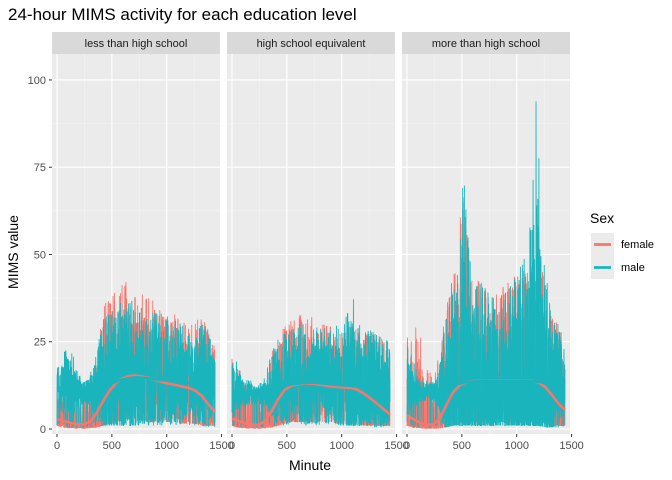 This screenshot has width=672, height=480. I want to click on y-tick-label: 100, so click(37, 81).